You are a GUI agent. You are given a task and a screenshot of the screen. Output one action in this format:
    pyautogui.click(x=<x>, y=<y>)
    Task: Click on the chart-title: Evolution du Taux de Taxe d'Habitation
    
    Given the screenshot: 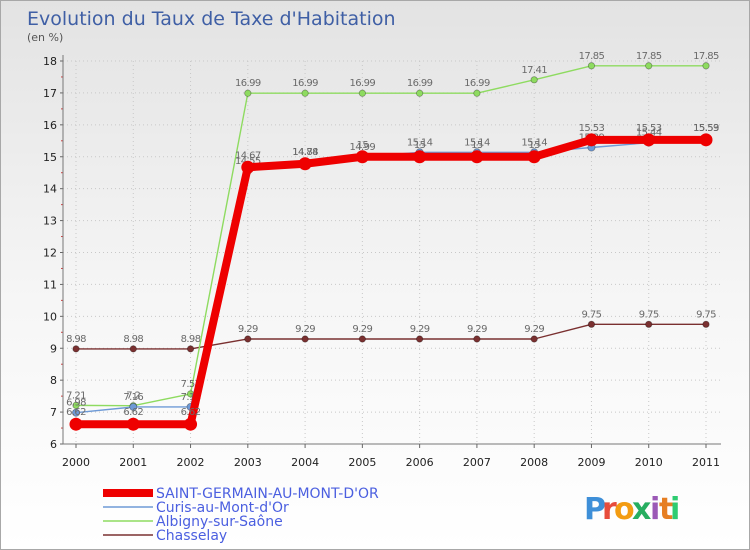 What is the action you would take?
    pyautogui.click(x=211, y=19)
    